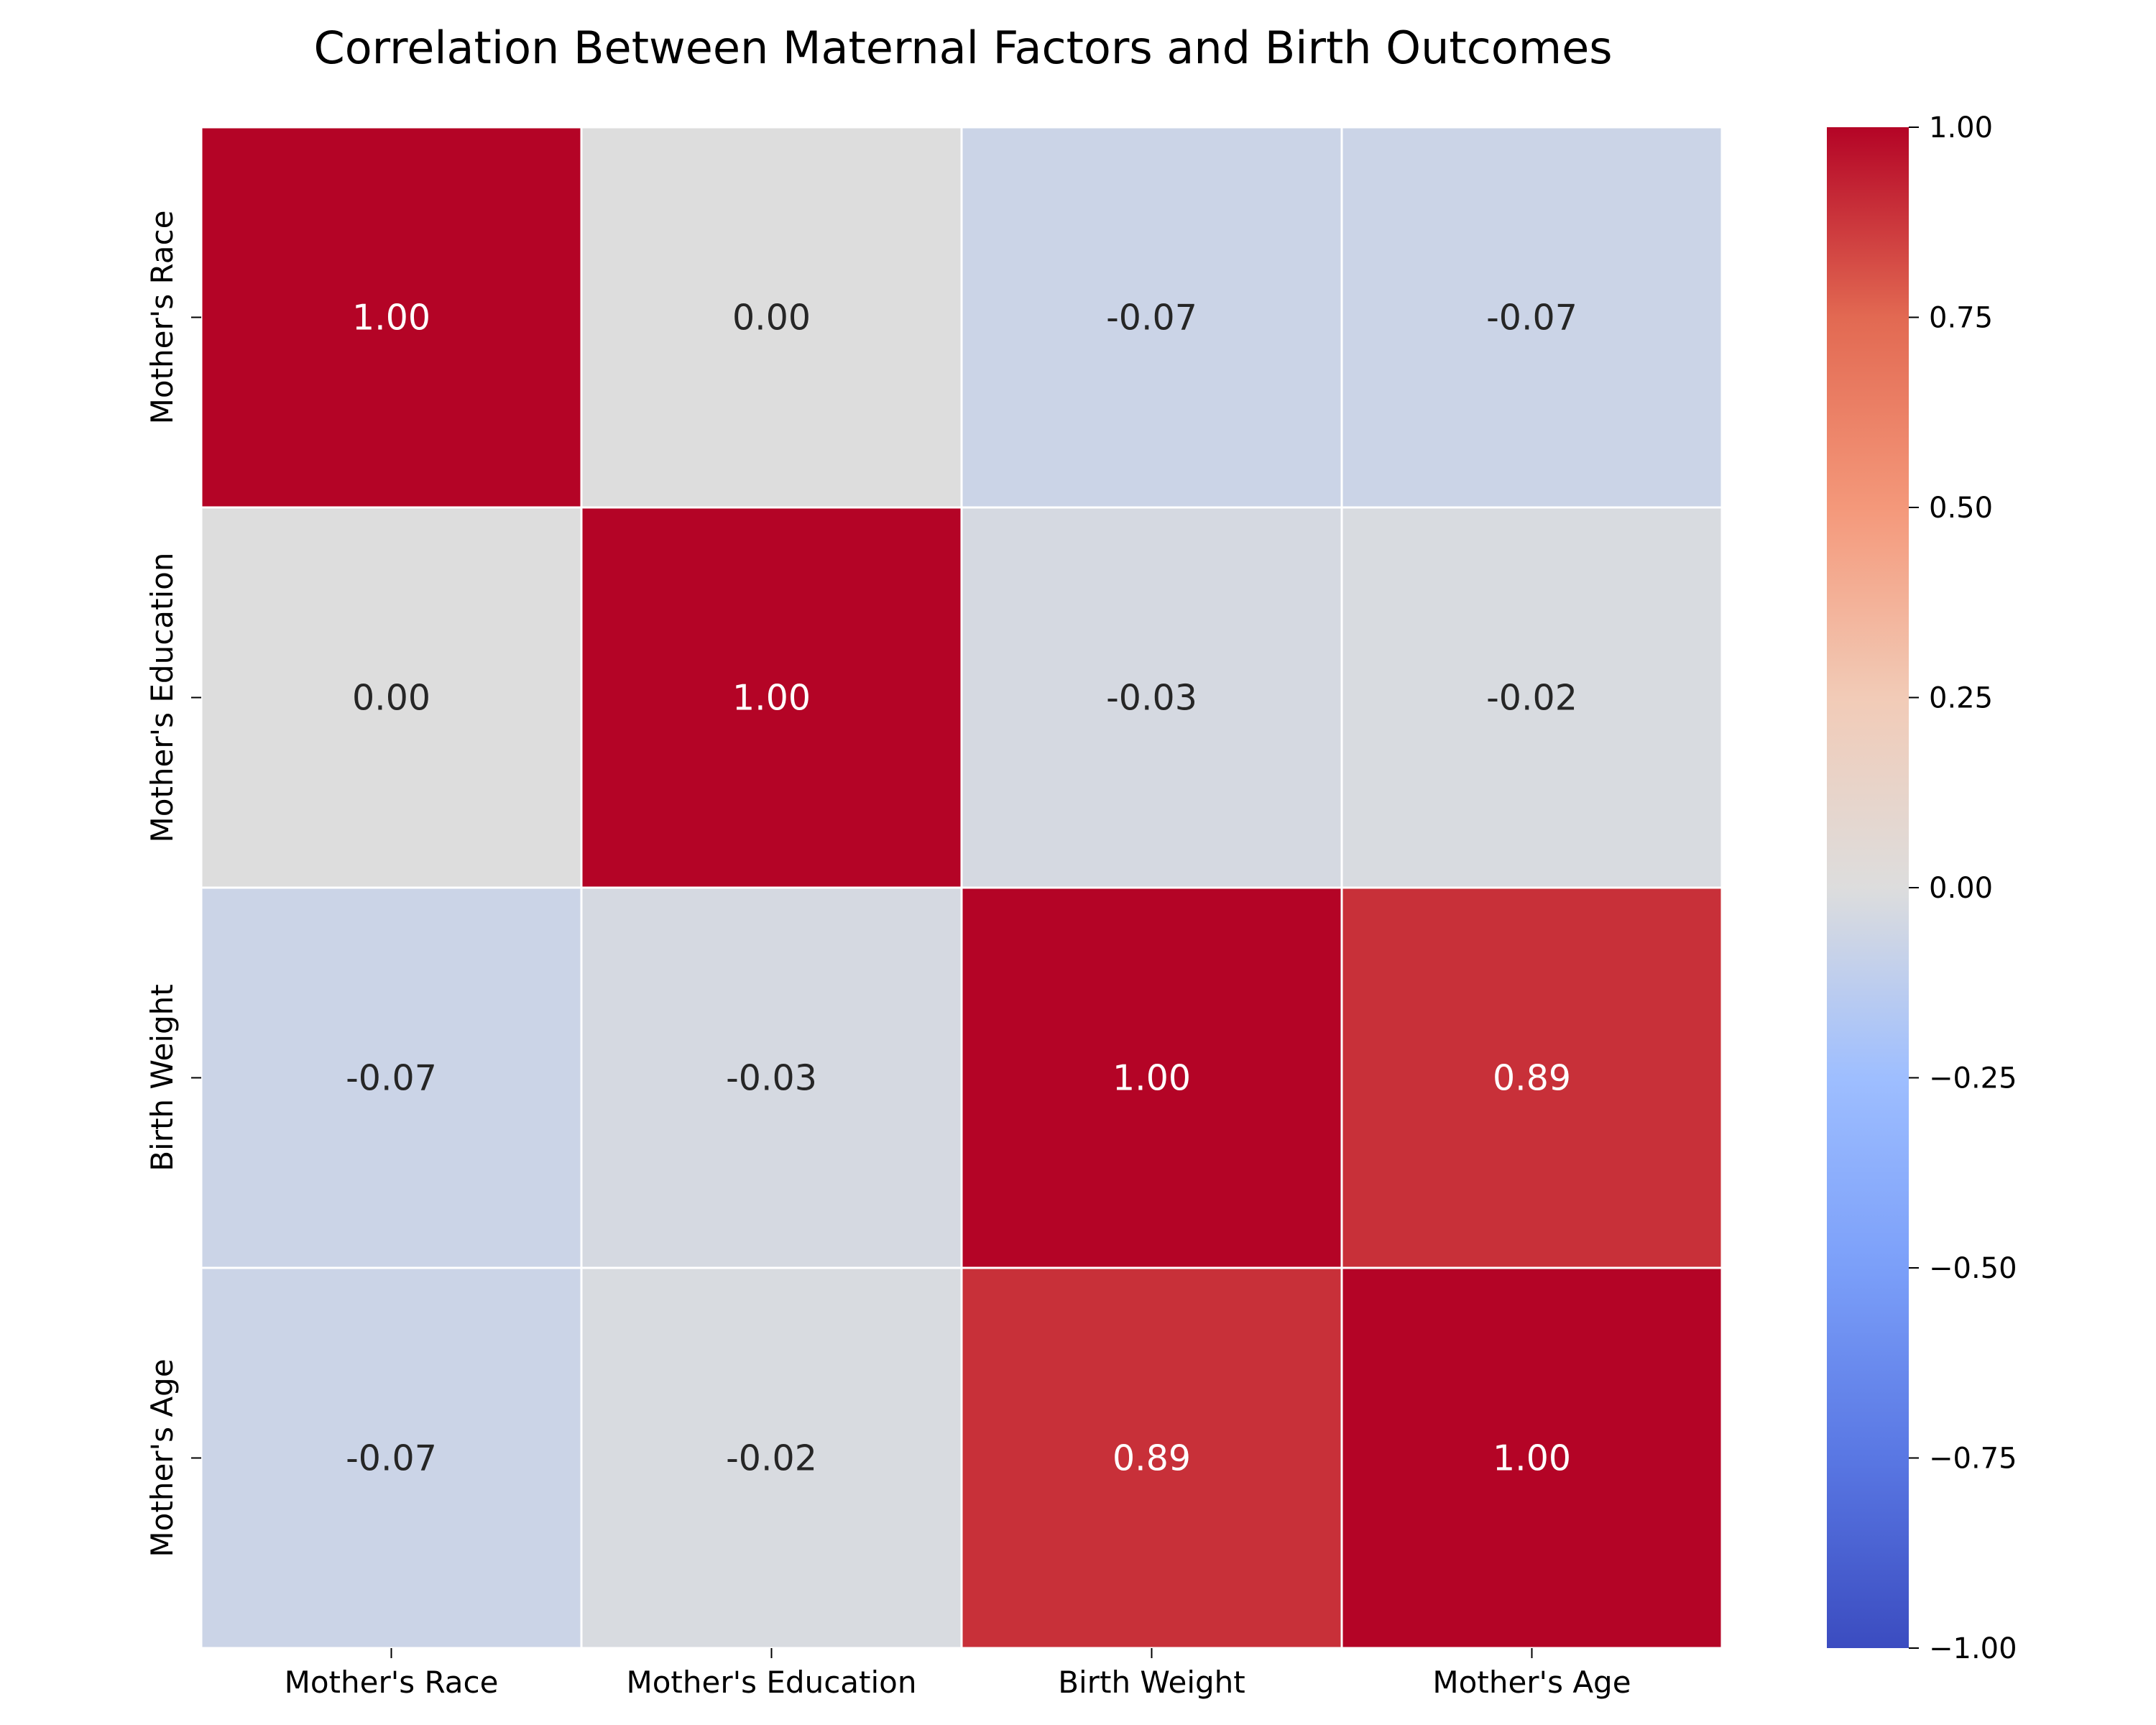 This screenshot has height=1725, width=2156. Describe the element at coordinates (162, 1078) in the screenshot. I see `y-tick-label: Birth Weight` at that location.